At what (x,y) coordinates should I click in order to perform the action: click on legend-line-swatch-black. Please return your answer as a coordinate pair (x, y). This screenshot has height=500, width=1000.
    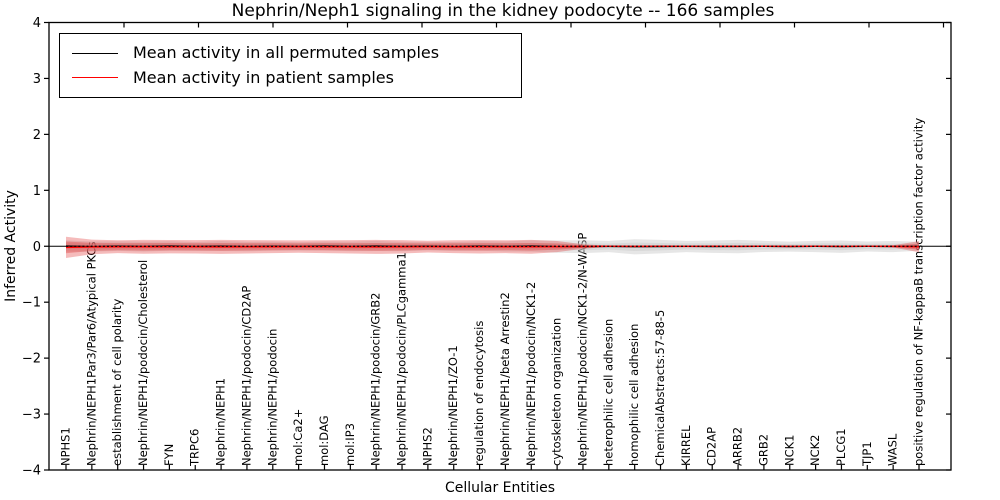
    Looking at the image, I should click on (95, 53).